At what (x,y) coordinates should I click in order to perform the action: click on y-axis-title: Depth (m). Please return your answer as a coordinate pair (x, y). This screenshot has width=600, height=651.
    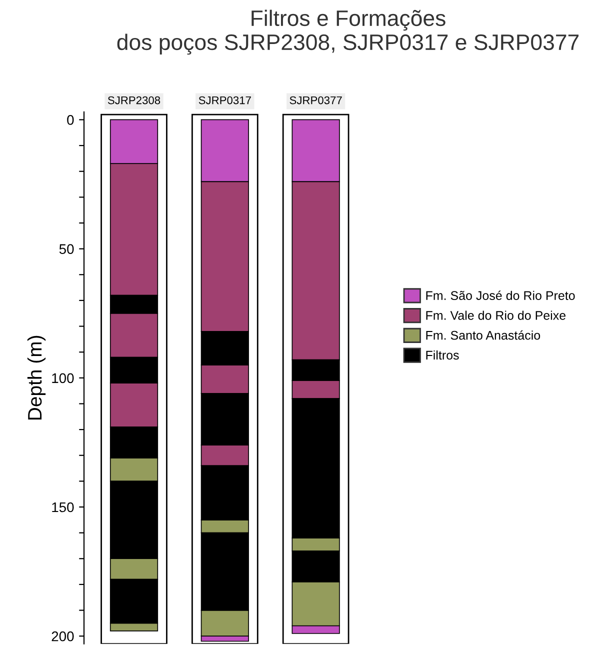
    Looking at the image, I should click on (36, 378).